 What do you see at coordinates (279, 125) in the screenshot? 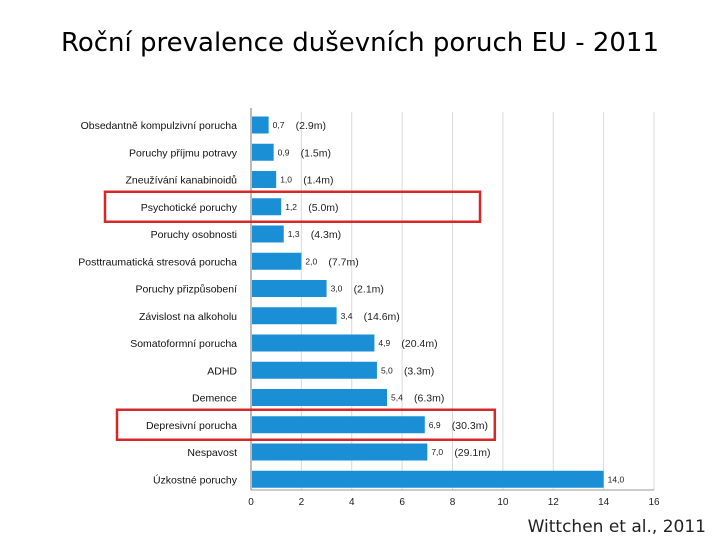
I see `value-label: 0,7` at bounding box center [279, 125].